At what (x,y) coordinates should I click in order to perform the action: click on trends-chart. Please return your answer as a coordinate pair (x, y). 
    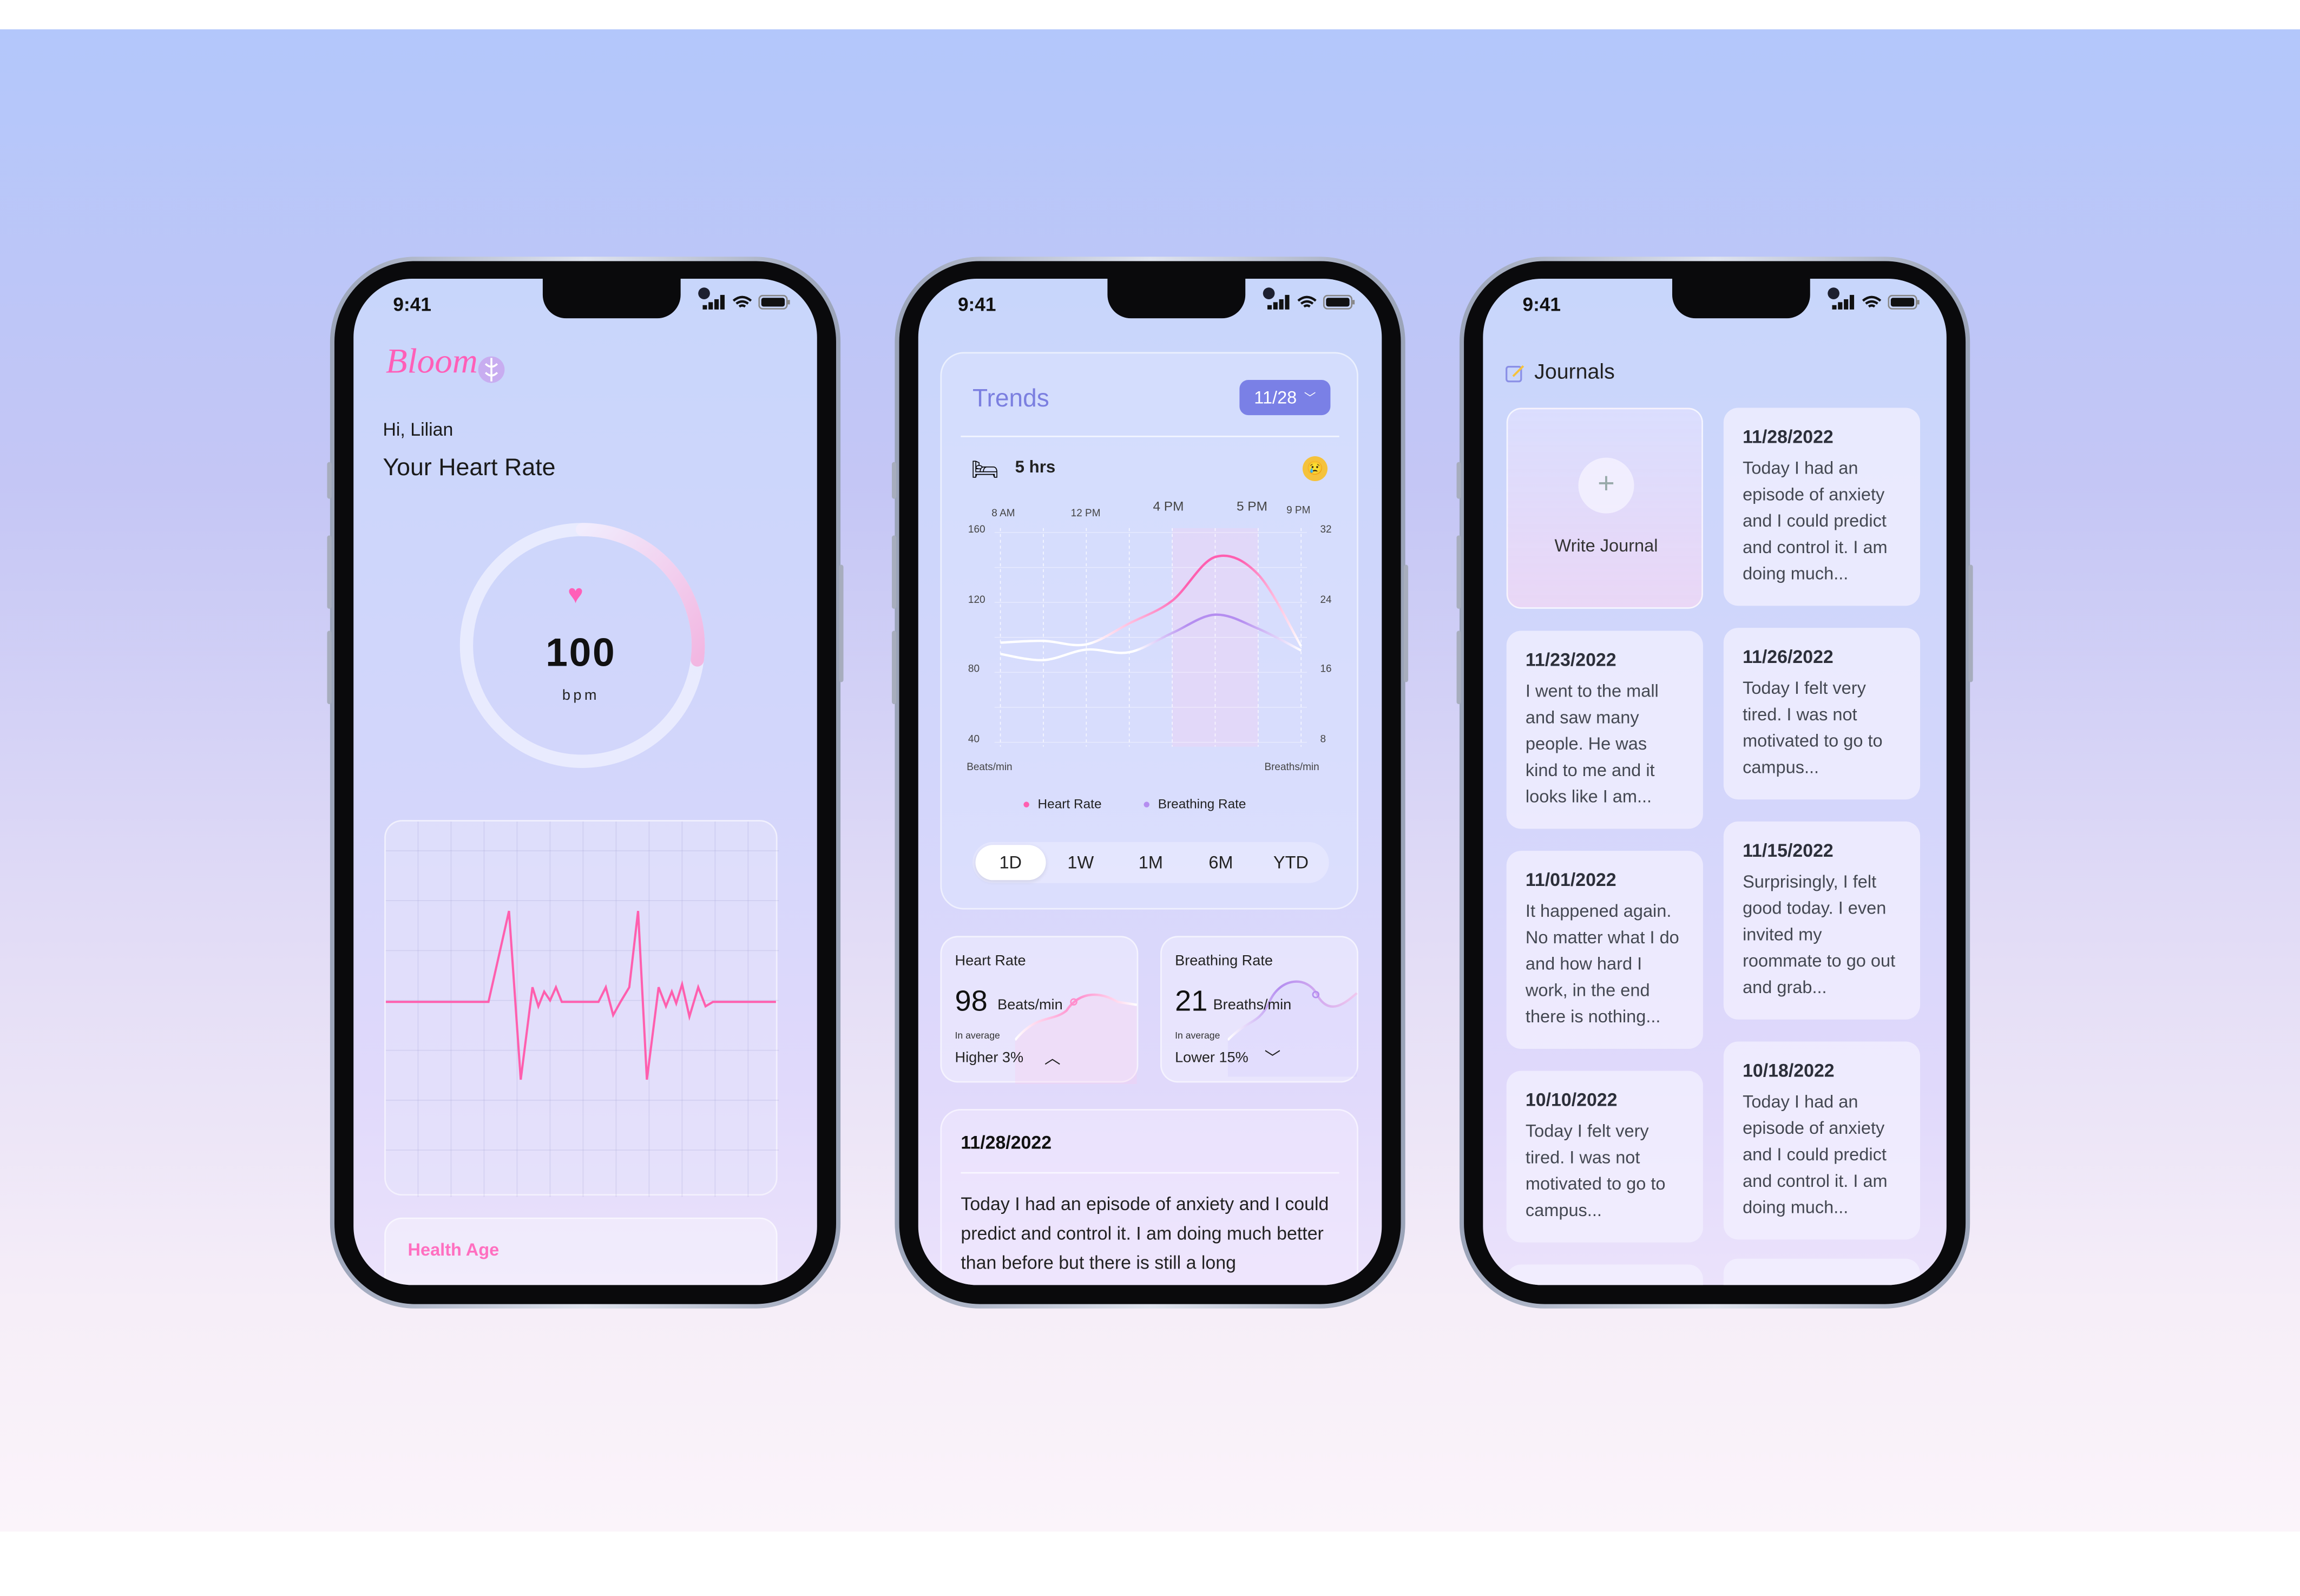
    Looking at the image, I should click on (1150, 637).